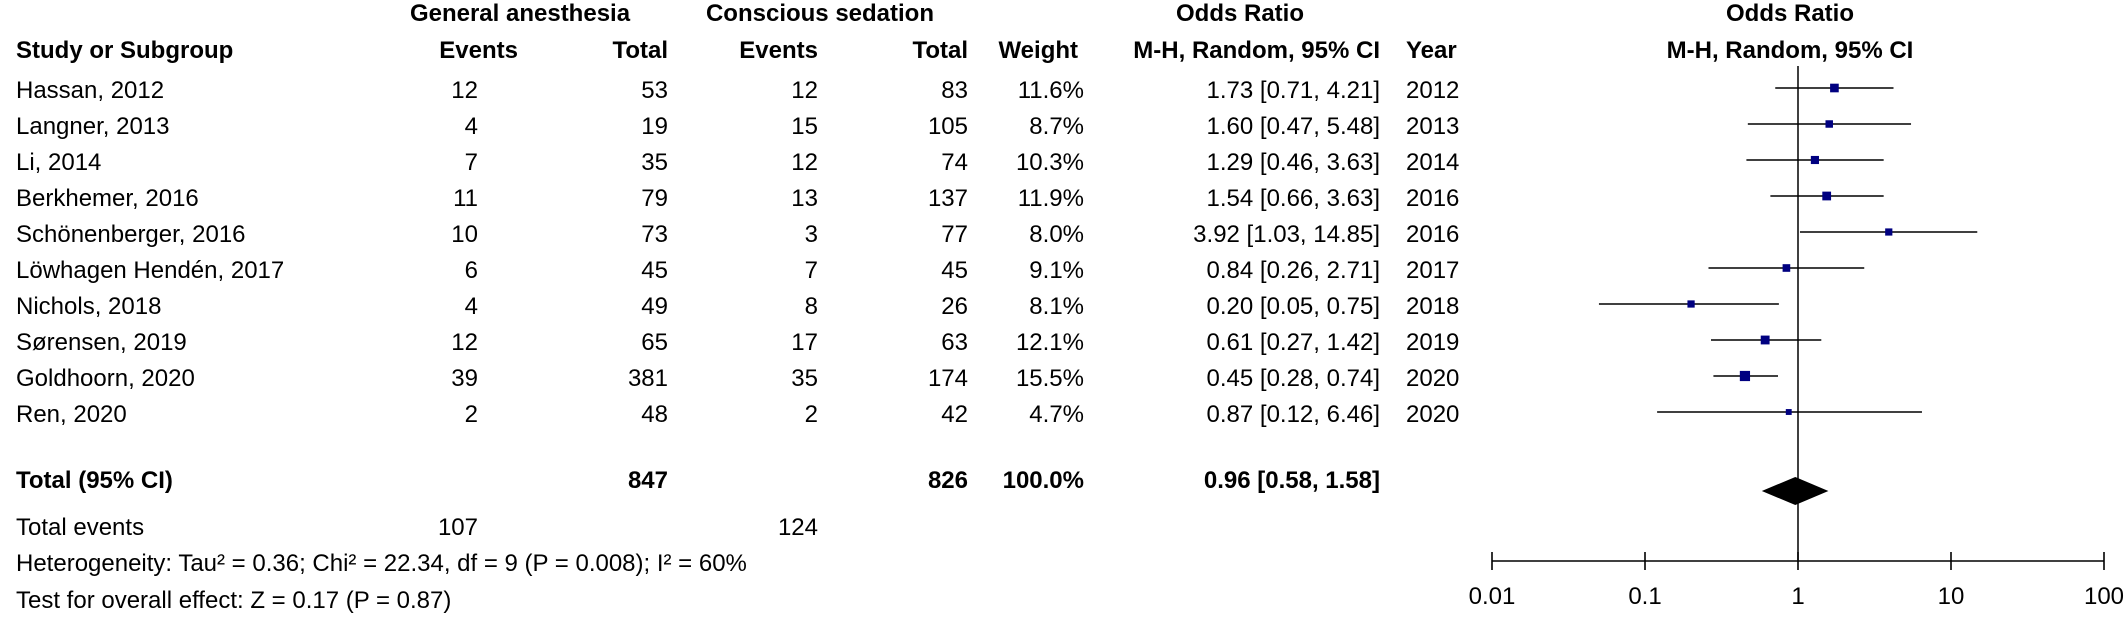  I want to click on study-name: Ren, 2020, so click(71, 414).